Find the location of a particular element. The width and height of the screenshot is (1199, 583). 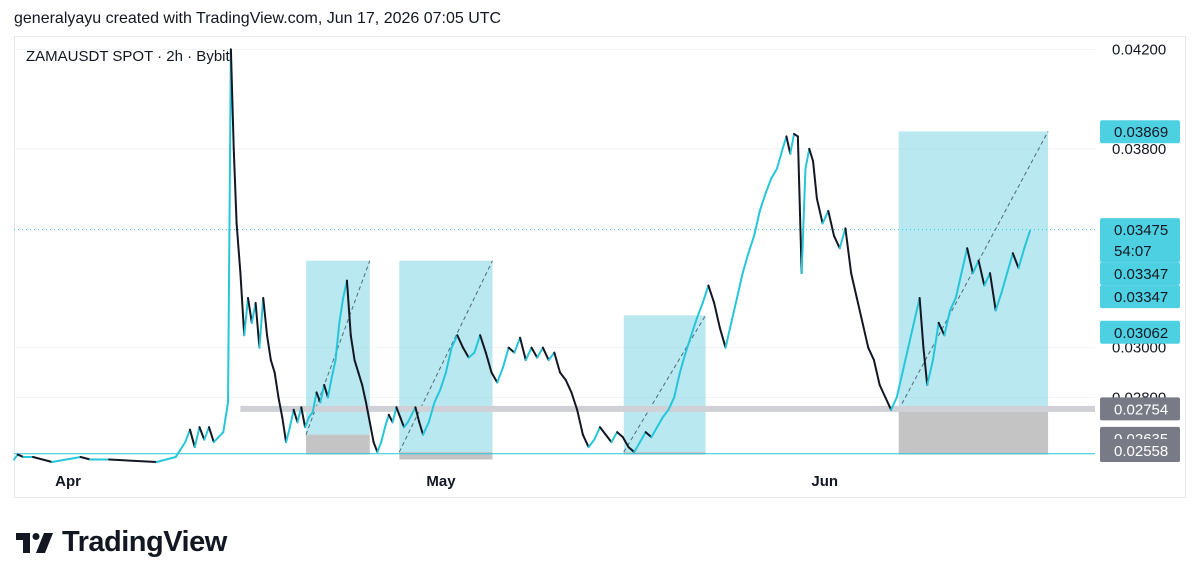

price-tag-label-3: 0.03347 is located at coordinates (1141, 297).